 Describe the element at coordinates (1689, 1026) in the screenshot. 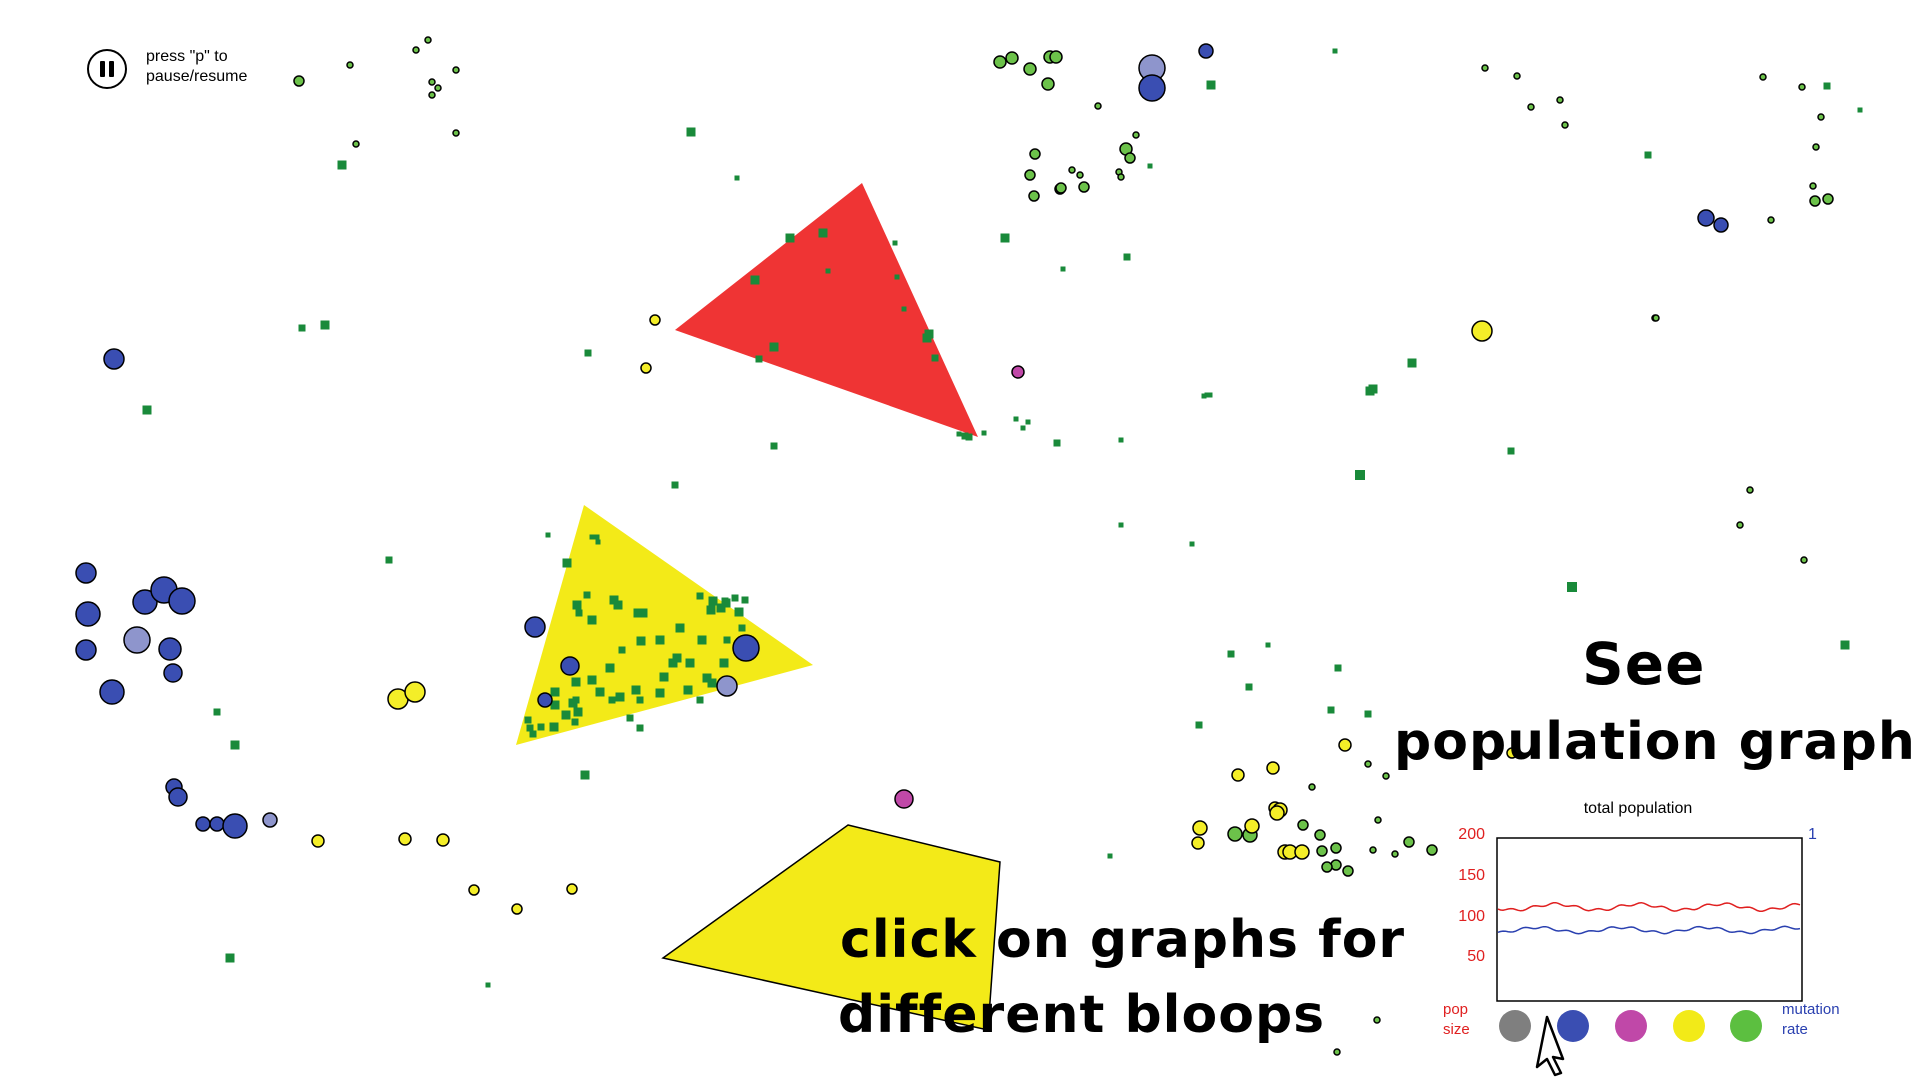

I see `yellow-bloops-selector` at that location.